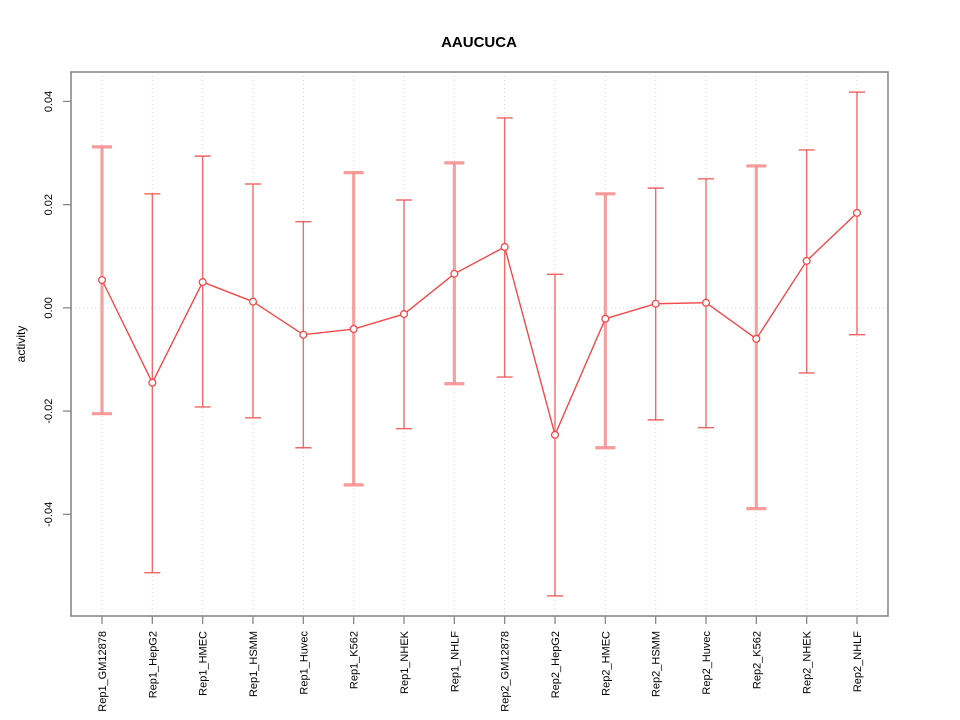  What do you see at coordinates (254, 664) in the screenshot?
I see `x-tick-label: Rep1_HSMM` at bounding box center [254, 664].